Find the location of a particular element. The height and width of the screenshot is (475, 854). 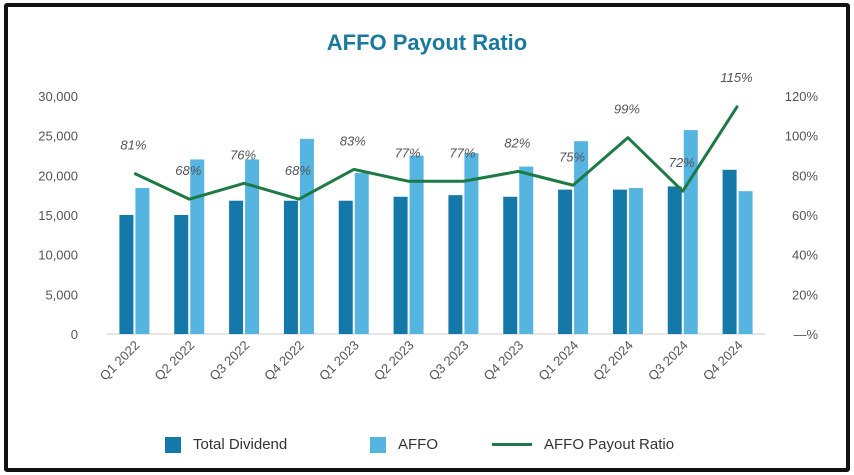

y-left-tick-label: 30,000 is located at coordinates (58, 96).